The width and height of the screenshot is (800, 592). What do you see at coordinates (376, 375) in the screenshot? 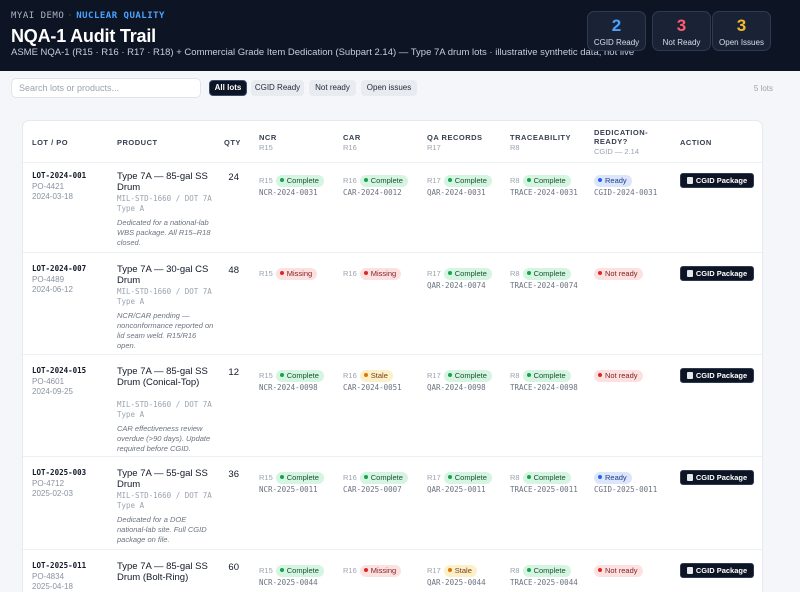
I see `status-badge: Stale` at bounding box center [376, 375].